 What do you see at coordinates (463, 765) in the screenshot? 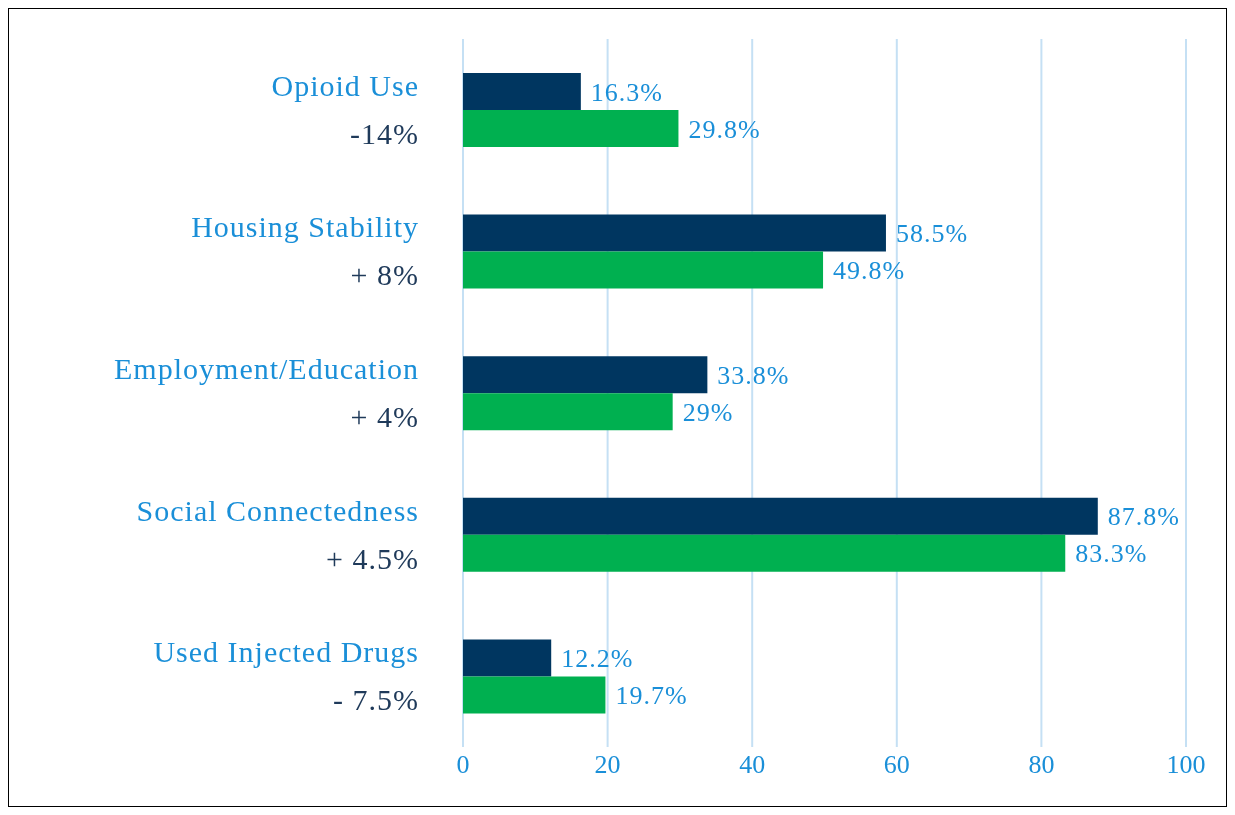
I see `x-tick-label: 0` at bounding box center [463, 765].